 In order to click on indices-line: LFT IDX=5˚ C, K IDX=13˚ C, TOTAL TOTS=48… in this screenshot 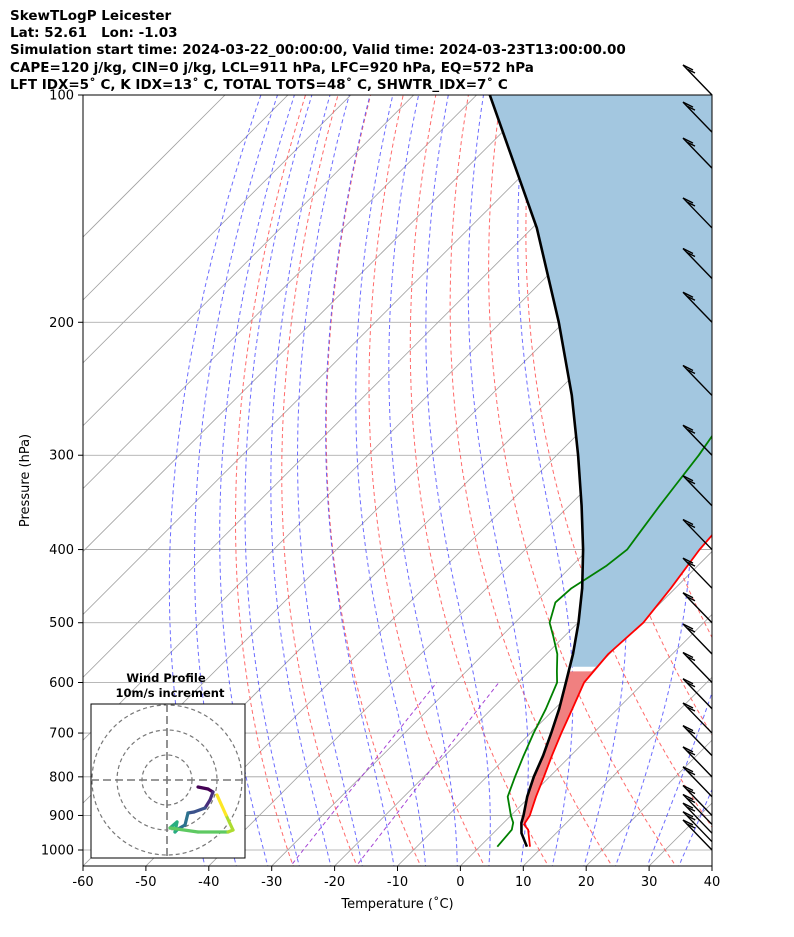, I will do `click(259, 84)`.